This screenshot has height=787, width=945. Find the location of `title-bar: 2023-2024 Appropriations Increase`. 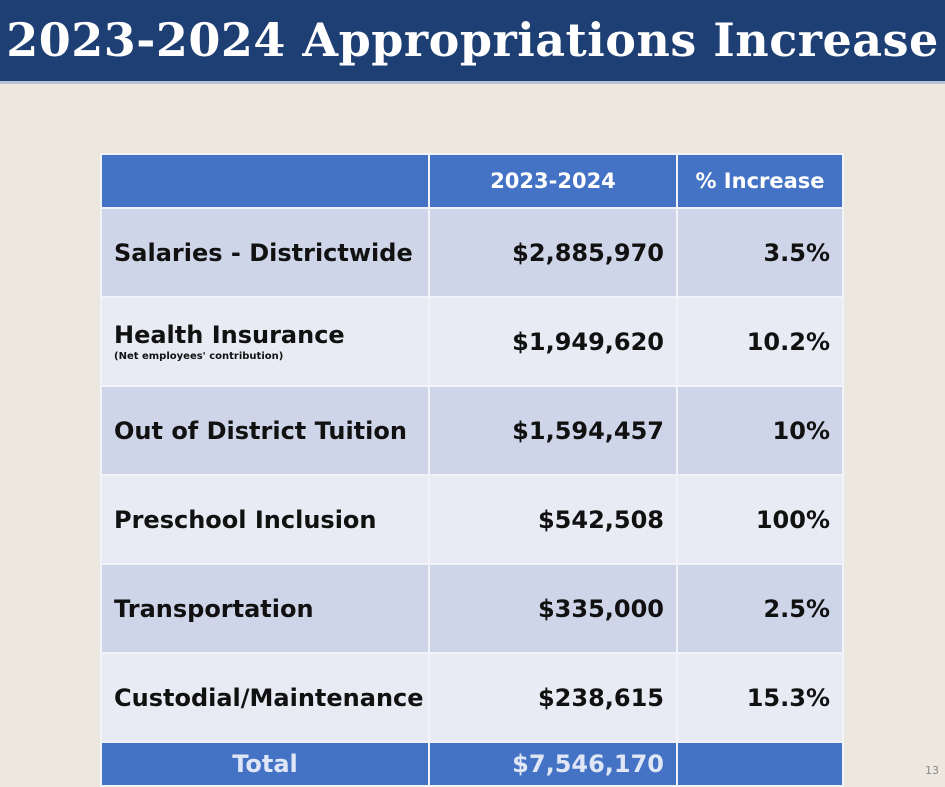

title-bar: 2023-2024 Appropriations Increase is located at coordinates (472, 42).